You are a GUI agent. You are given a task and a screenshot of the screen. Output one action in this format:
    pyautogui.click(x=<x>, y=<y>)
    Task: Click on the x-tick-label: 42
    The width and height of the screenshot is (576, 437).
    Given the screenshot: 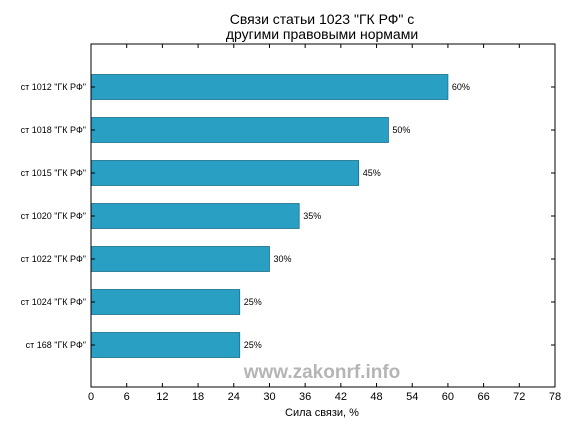 What is the action you would take?
    pyautogui.click(x=341, y=397)
    